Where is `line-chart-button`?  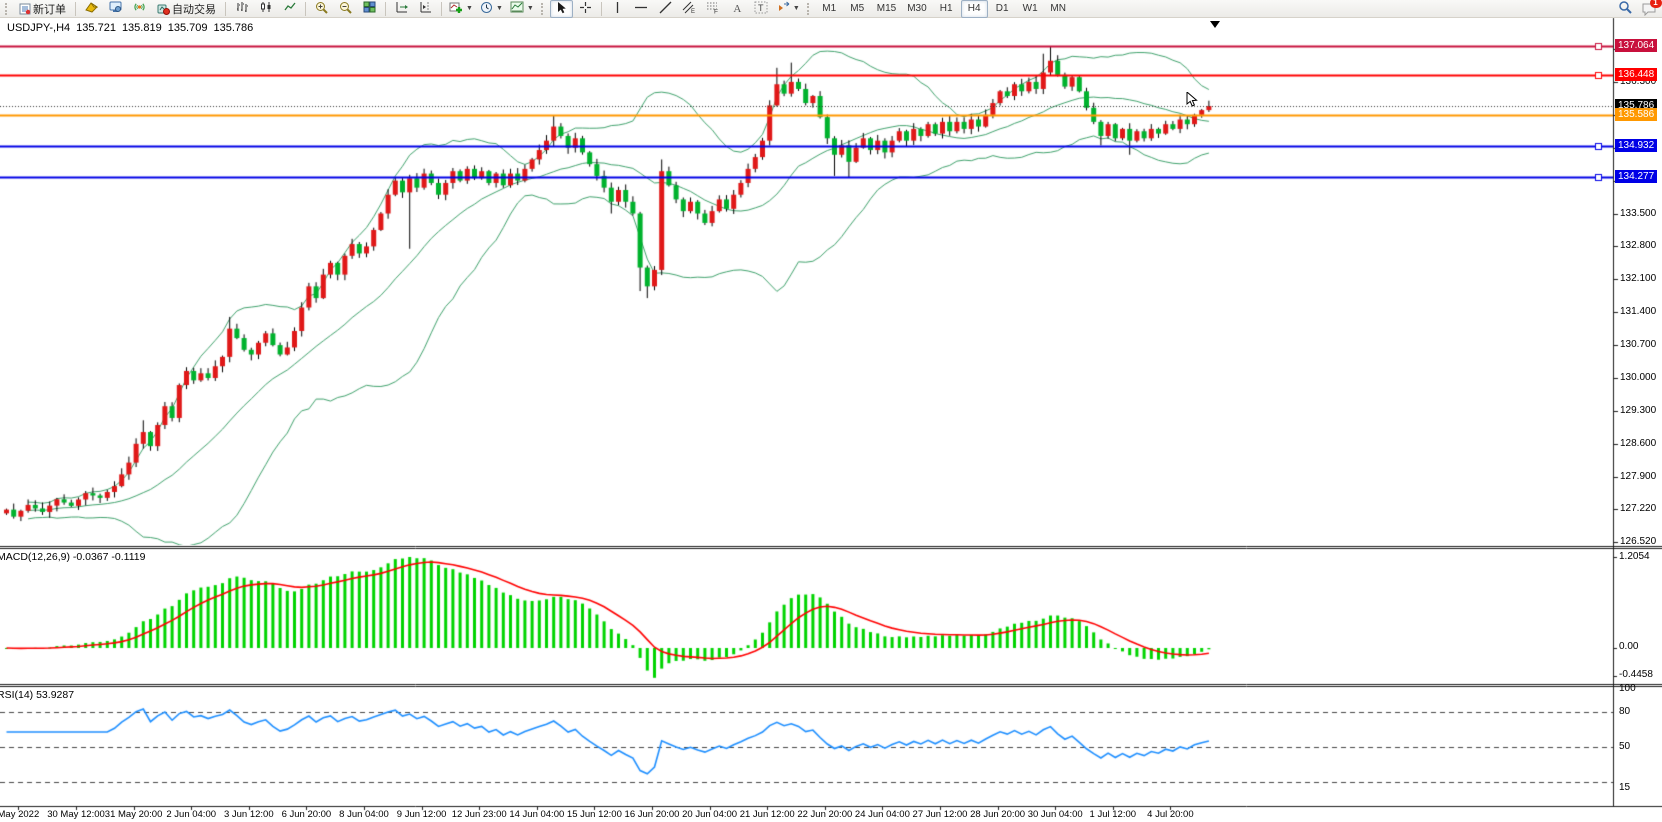 line-chart-button is located at coordinates (289, 9).